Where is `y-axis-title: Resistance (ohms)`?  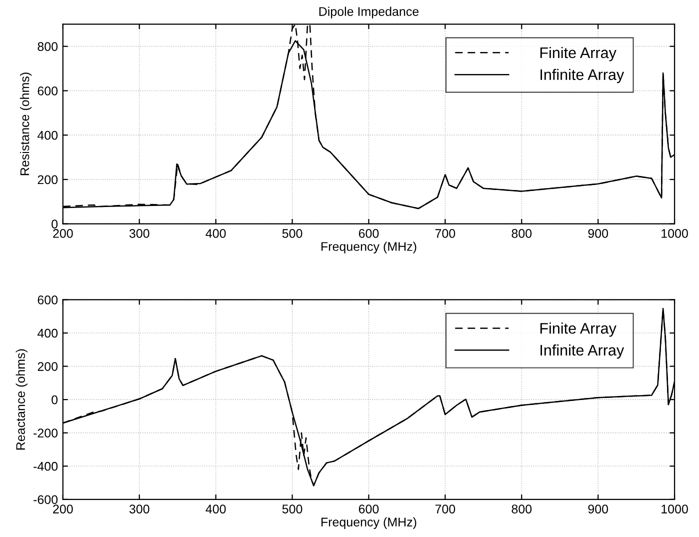 y-axis-title: Resistance (ohms) is located at coordinates (26, 124).